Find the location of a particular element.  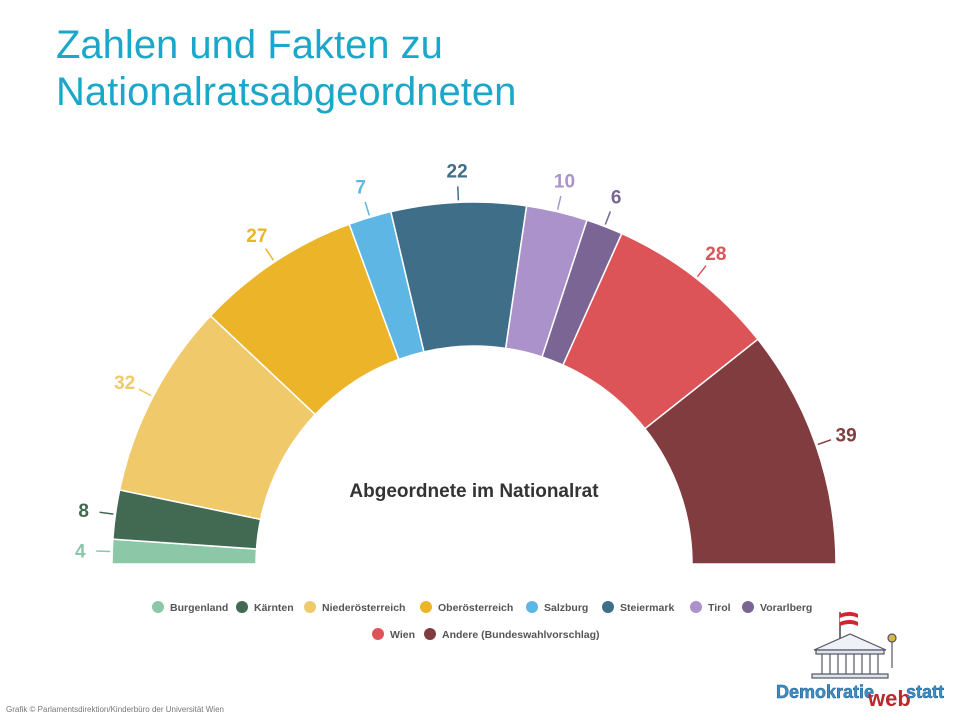

logo-word-demokratie: Demokratie is located at coordinates (825, 692).